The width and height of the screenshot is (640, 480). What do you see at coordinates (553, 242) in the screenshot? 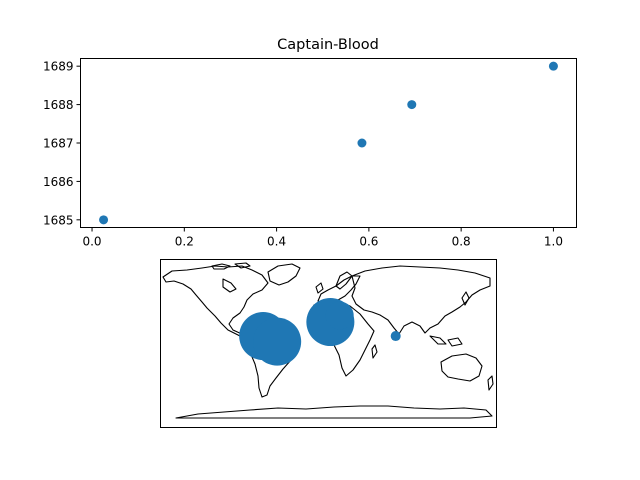
I see `x-tick-label: 1.0` at bounding box center [553, 242].